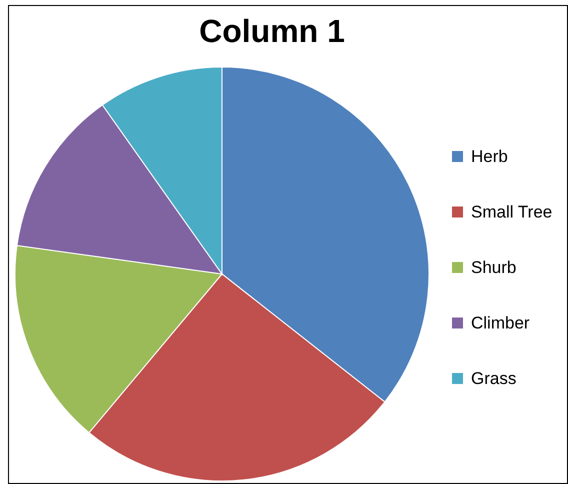 This screenshot has width=568, height=484. I want to click on legend-label: Shurb, so click(493, 267).